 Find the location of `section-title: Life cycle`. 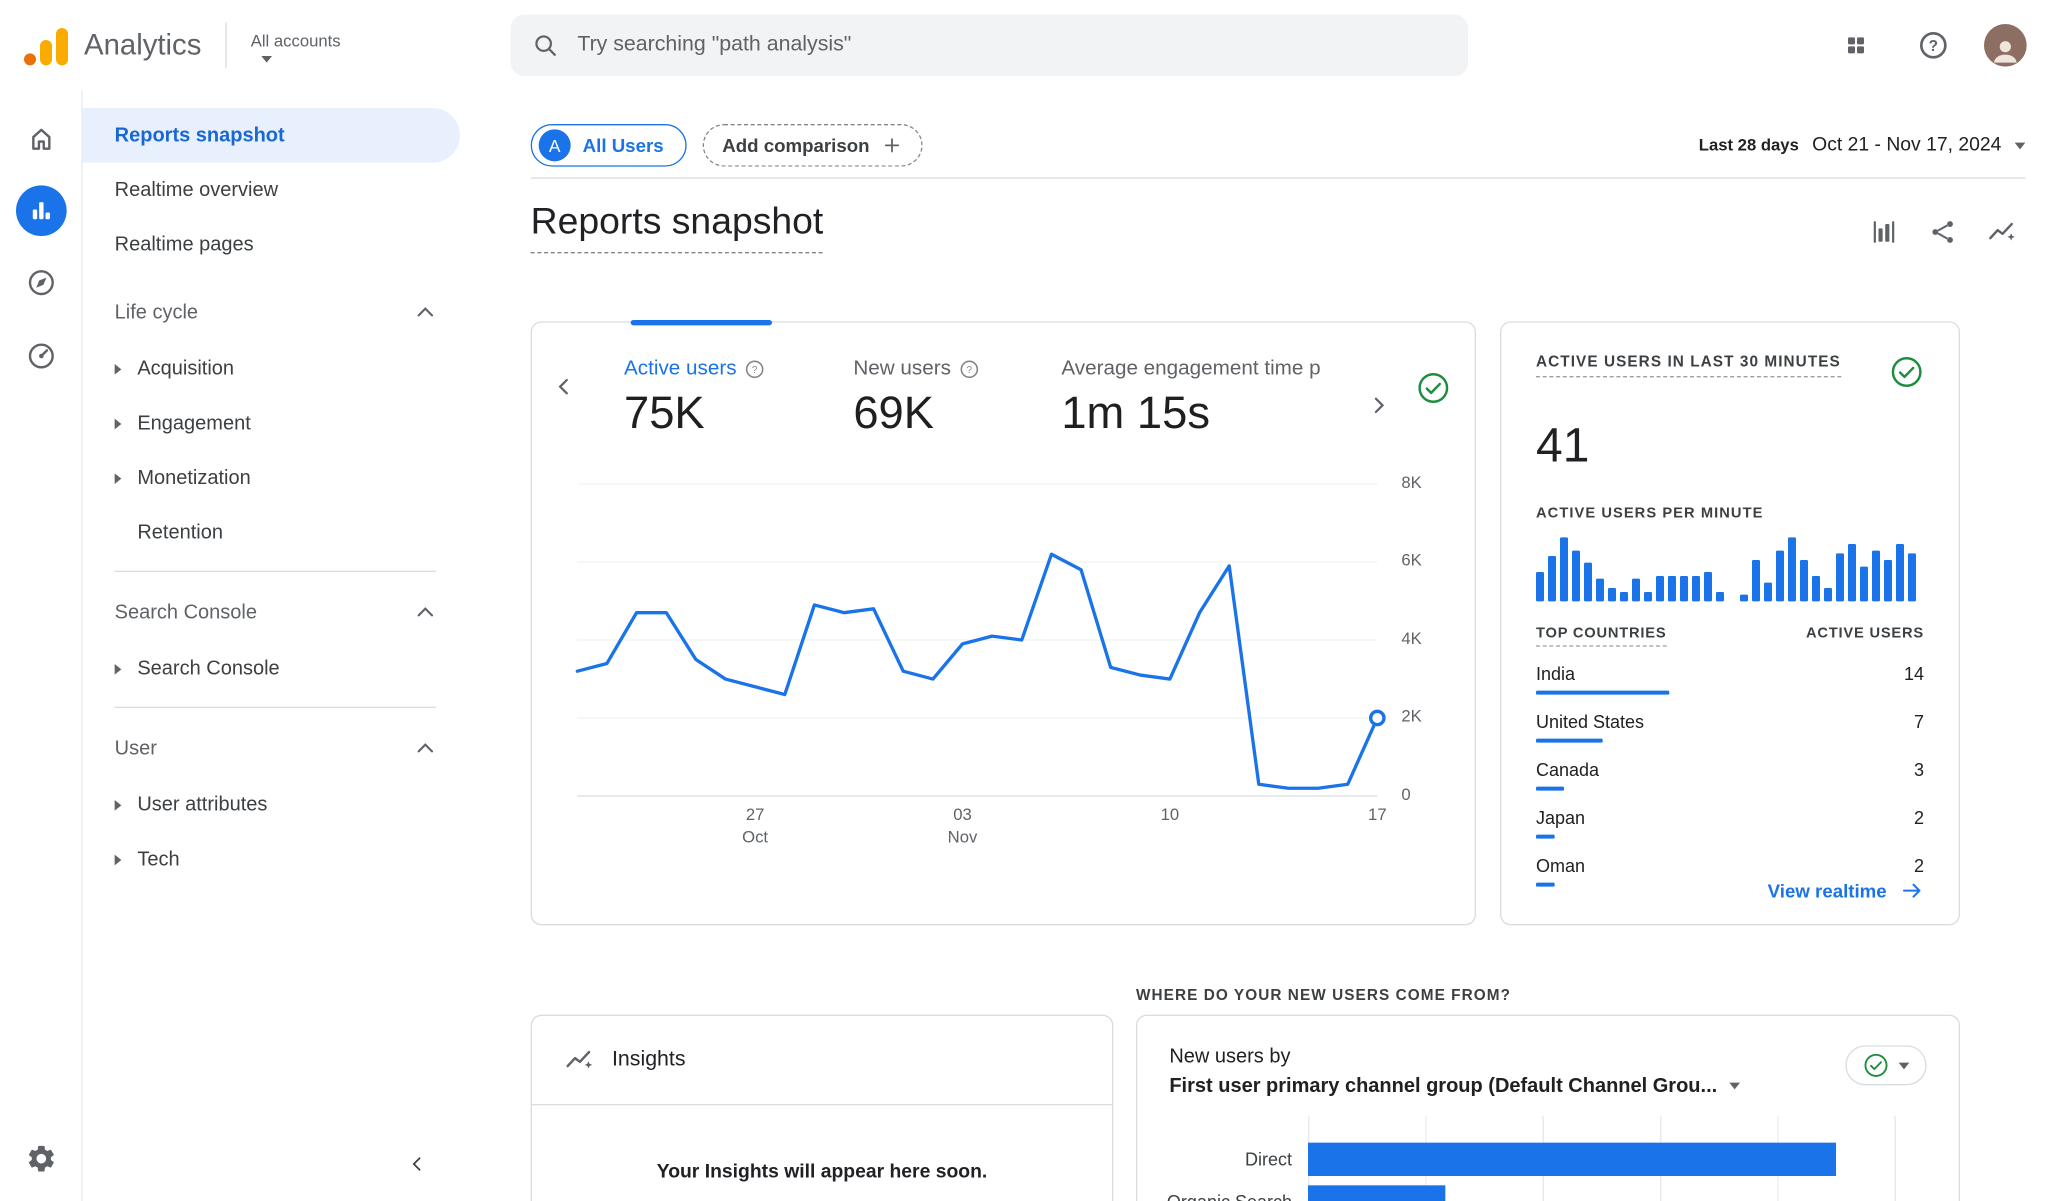

section-title: Life cycle is located at coordinates (156, 312).